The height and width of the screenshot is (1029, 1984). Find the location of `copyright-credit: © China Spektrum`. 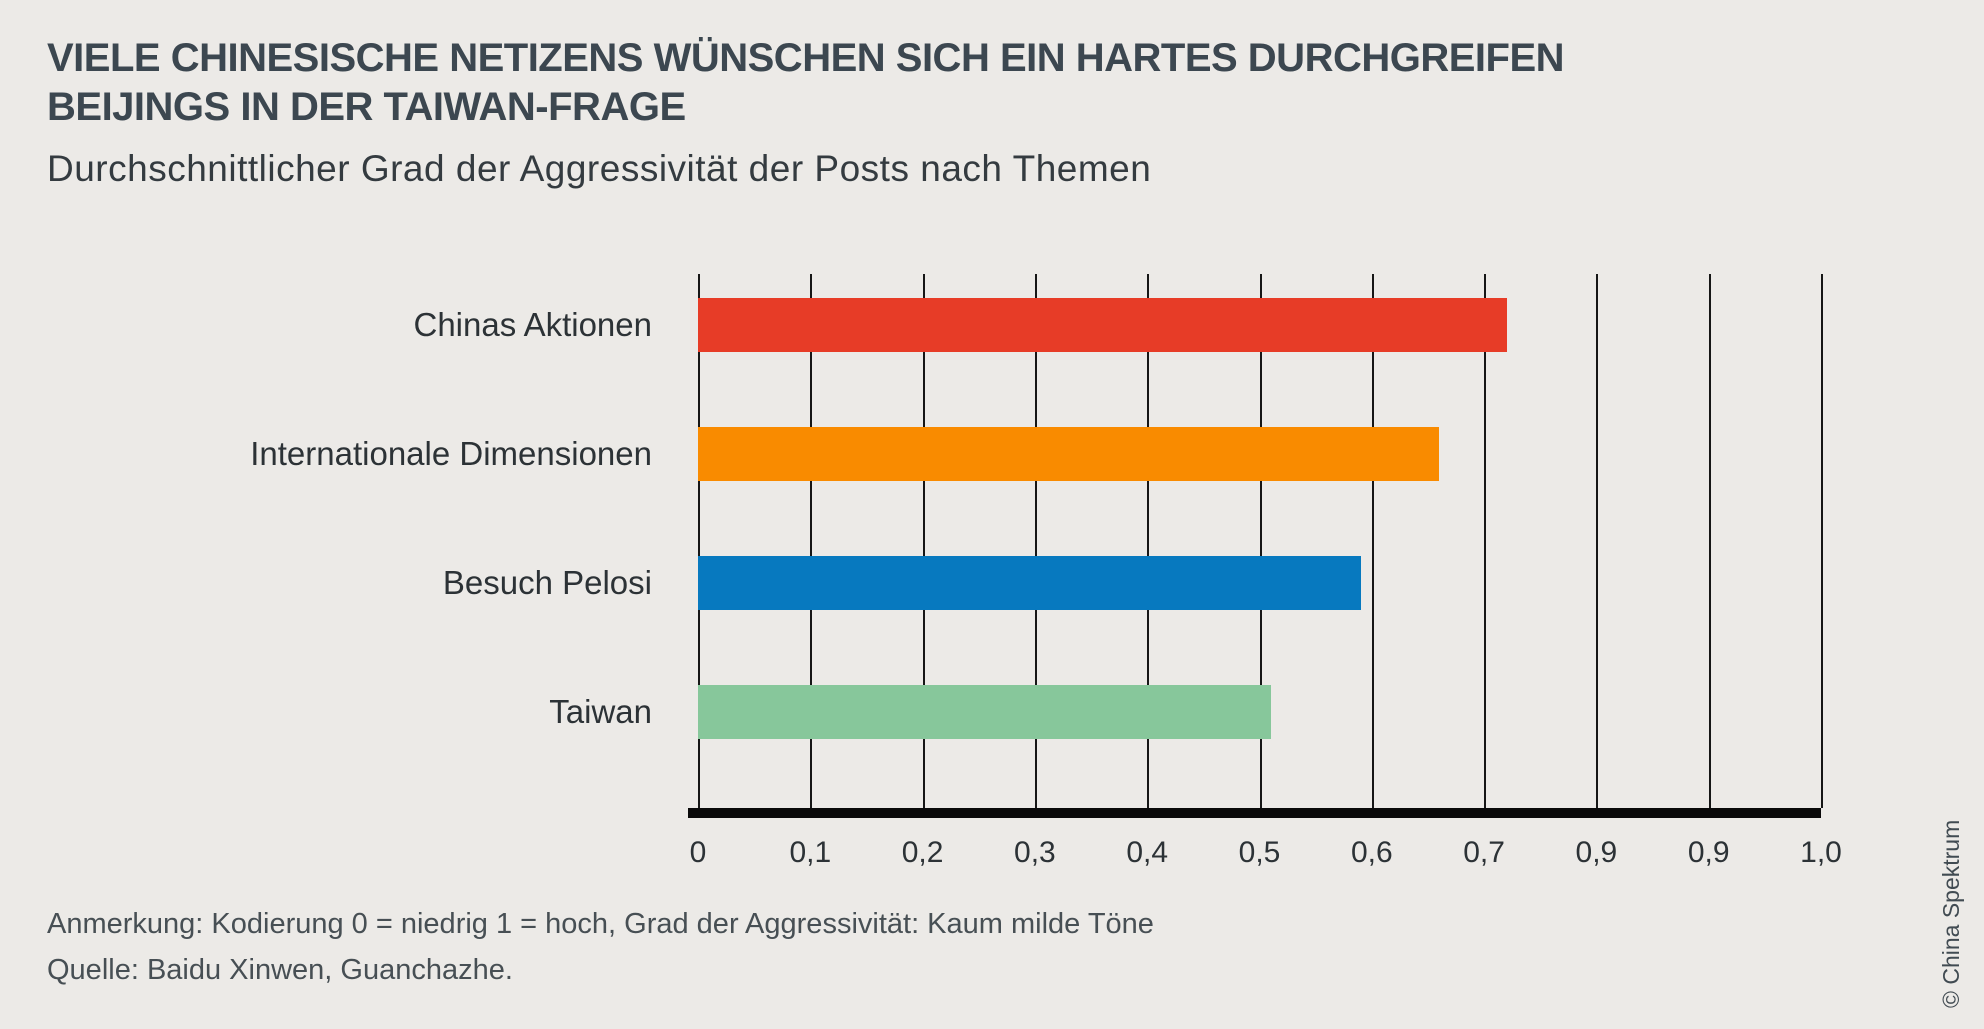

copyright-credit: © China Spektrum is located at coordinates (1951, 913).